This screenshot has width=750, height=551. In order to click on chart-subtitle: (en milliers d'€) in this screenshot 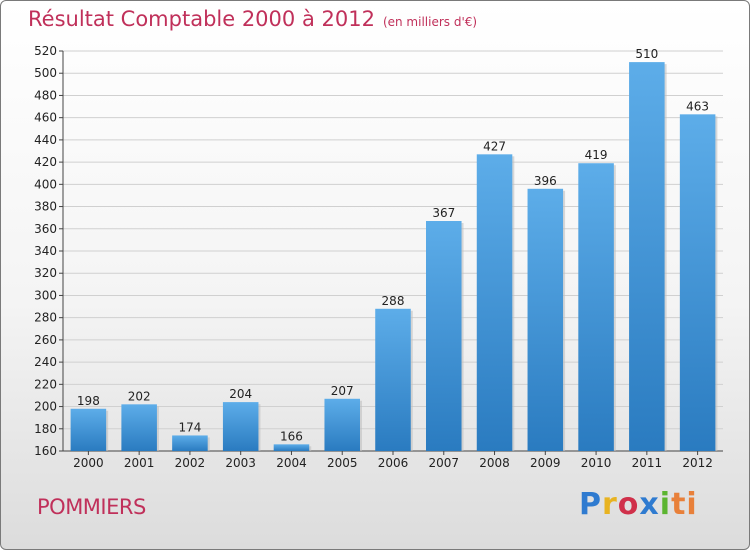, I will do `click(430, 22)`.